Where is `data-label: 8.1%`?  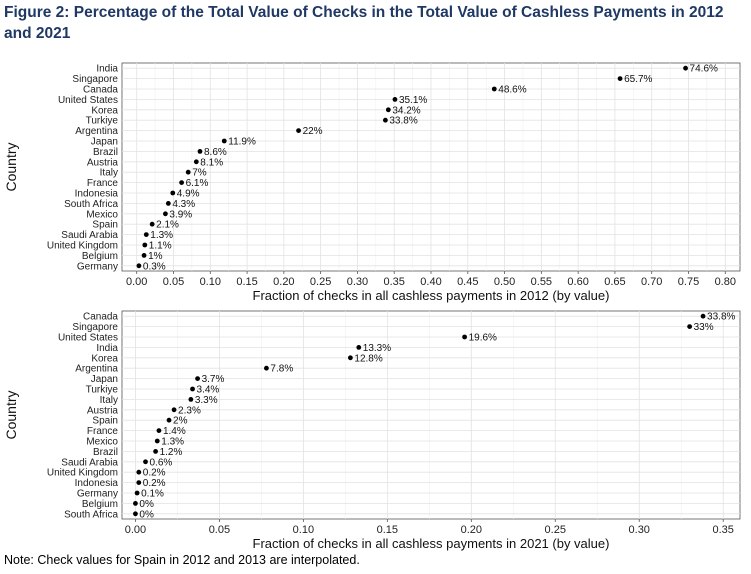
data-label: 8.1% is located at coordinates (211, 162).